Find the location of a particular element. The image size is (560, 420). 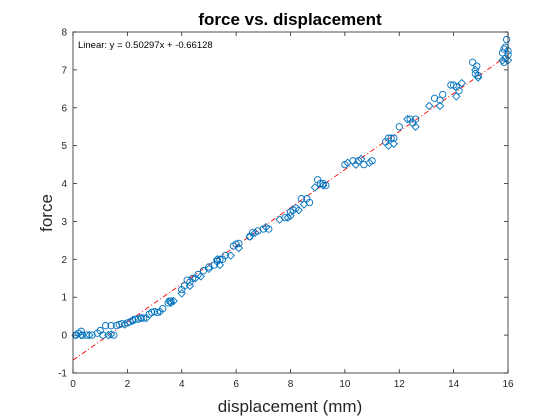

y-tick-label: 5 is located at coordinates (64, 146).